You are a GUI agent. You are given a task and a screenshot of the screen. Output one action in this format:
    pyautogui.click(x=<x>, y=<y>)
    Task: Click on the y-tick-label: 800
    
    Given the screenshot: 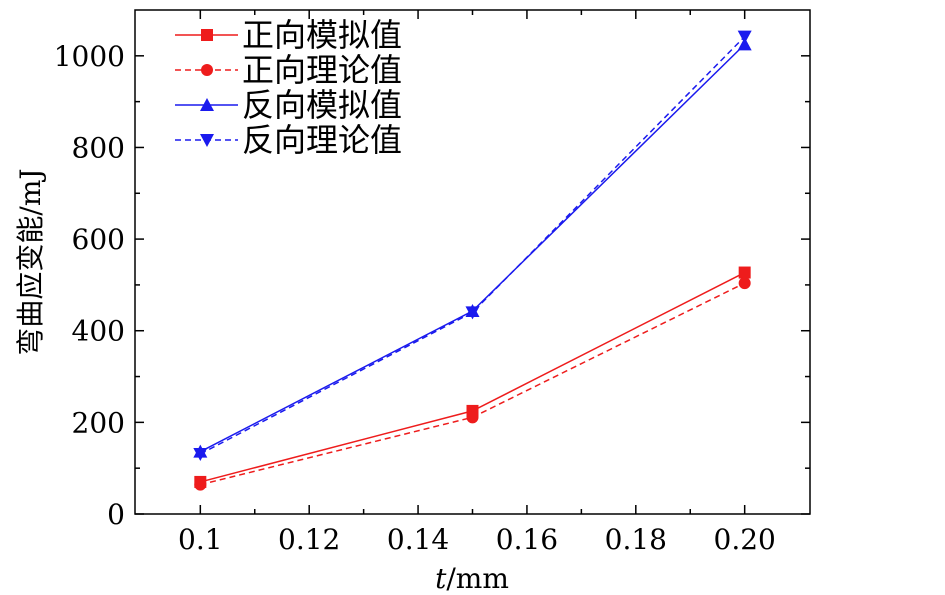 What is the action you would take?
    pyautogui.click(x=98, y=147)
    